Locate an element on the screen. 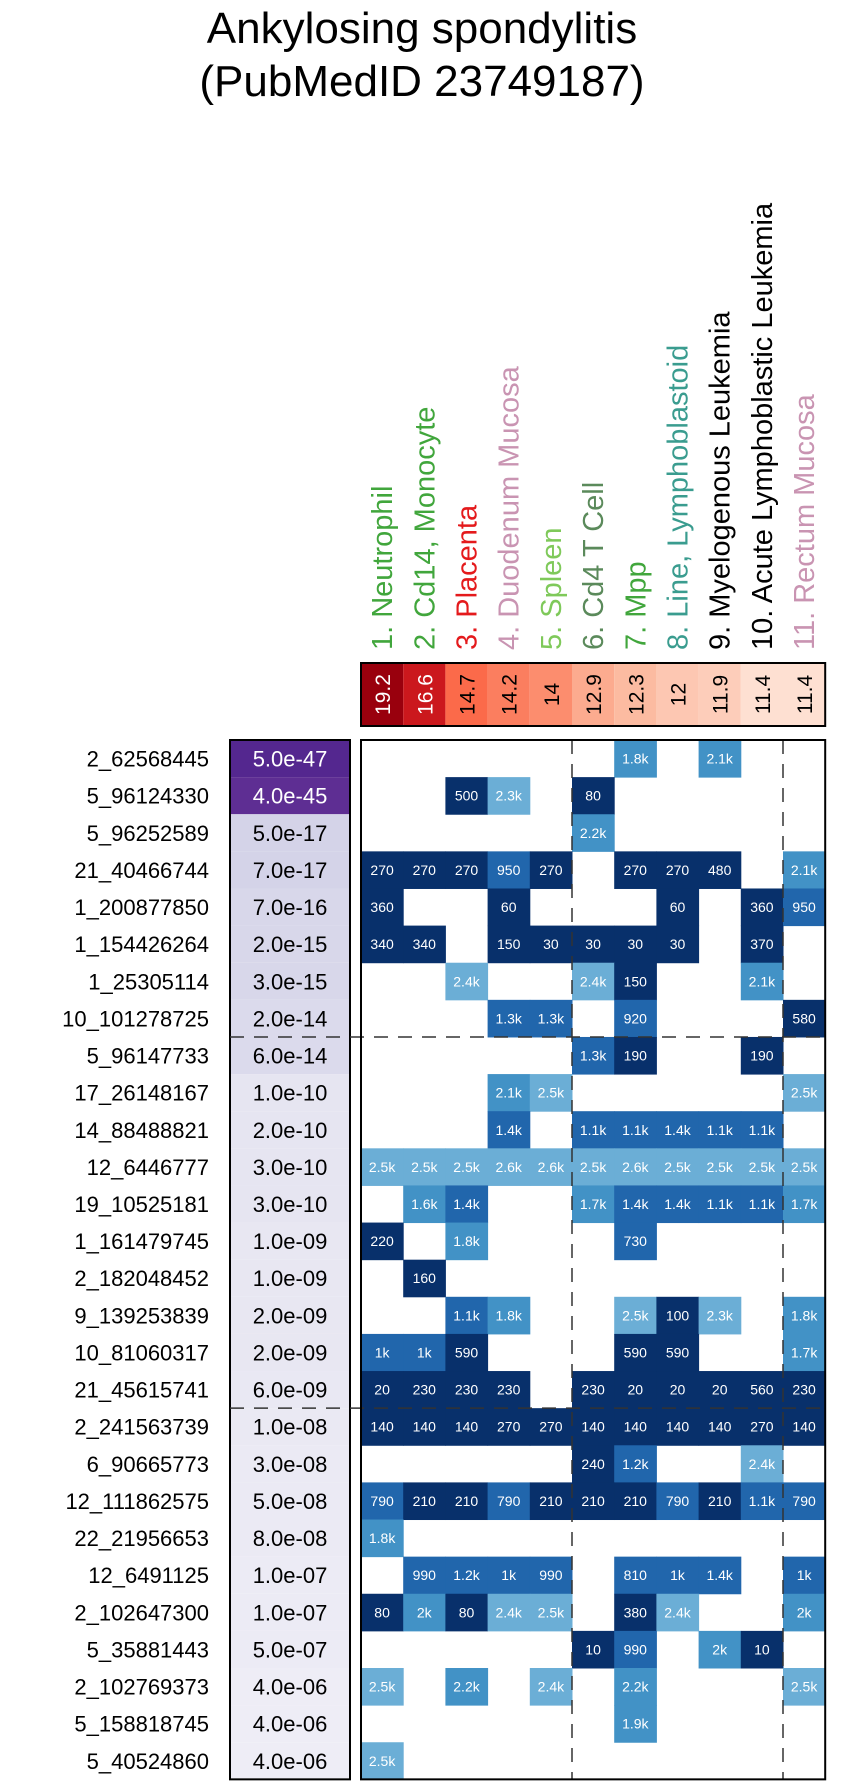  pvalue-frame is located at coordinates (290, 1260).